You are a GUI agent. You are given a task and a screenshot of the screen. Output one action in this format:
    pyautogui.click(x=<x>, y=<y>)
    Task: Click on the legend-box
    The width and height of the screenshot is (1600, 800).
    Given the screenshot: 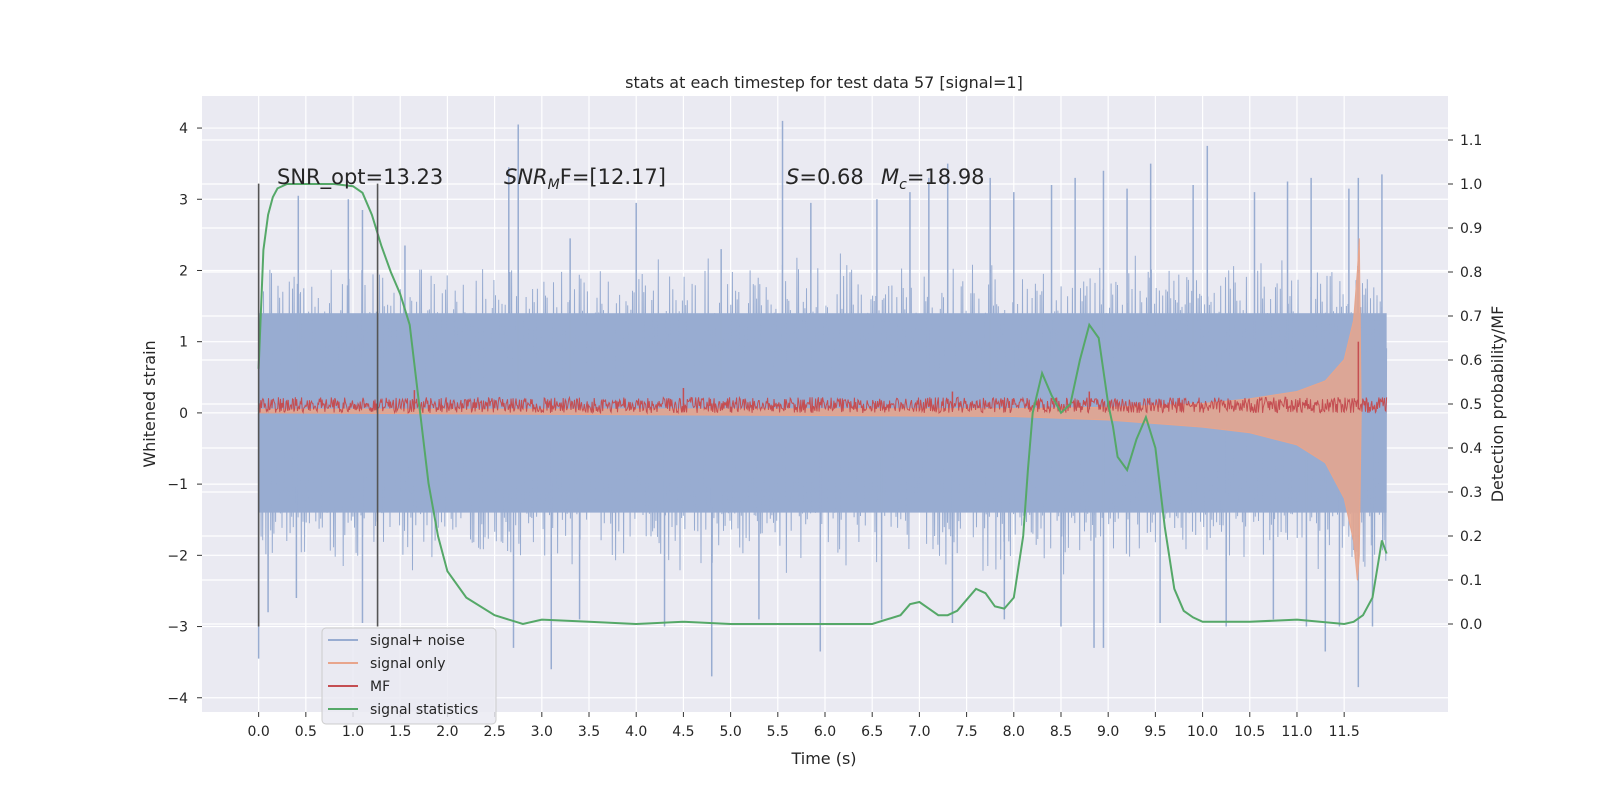 What is the action you would take?
    pyautogui.click(x=409, y=676)
    